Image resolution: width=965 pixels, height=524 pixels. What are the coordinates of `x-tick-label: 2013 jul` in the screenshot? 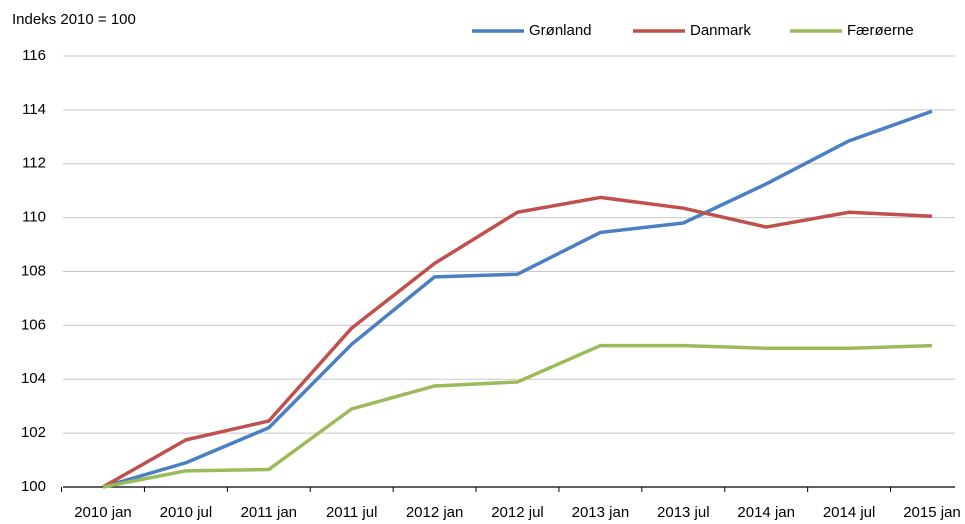 It's located at (683, 512).